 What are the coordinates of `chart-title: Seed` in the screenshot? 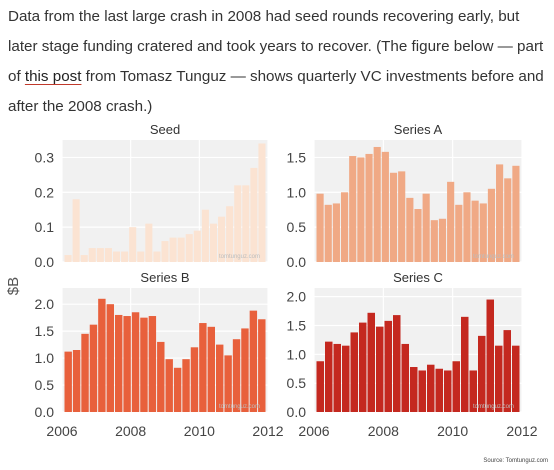 It's located at (165, 129).